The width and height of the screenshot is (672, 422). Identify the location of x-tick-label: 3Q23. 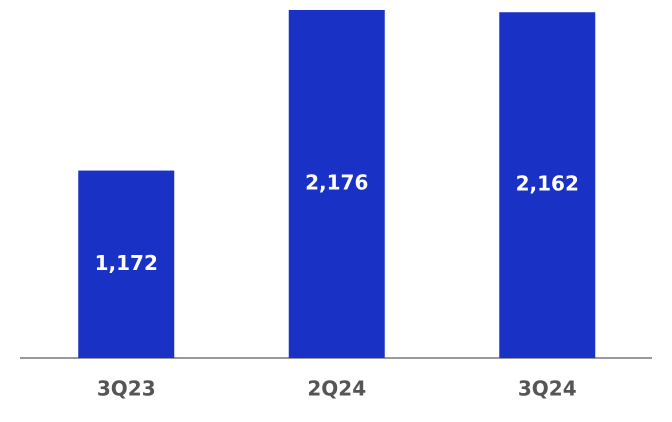
(126, 389).